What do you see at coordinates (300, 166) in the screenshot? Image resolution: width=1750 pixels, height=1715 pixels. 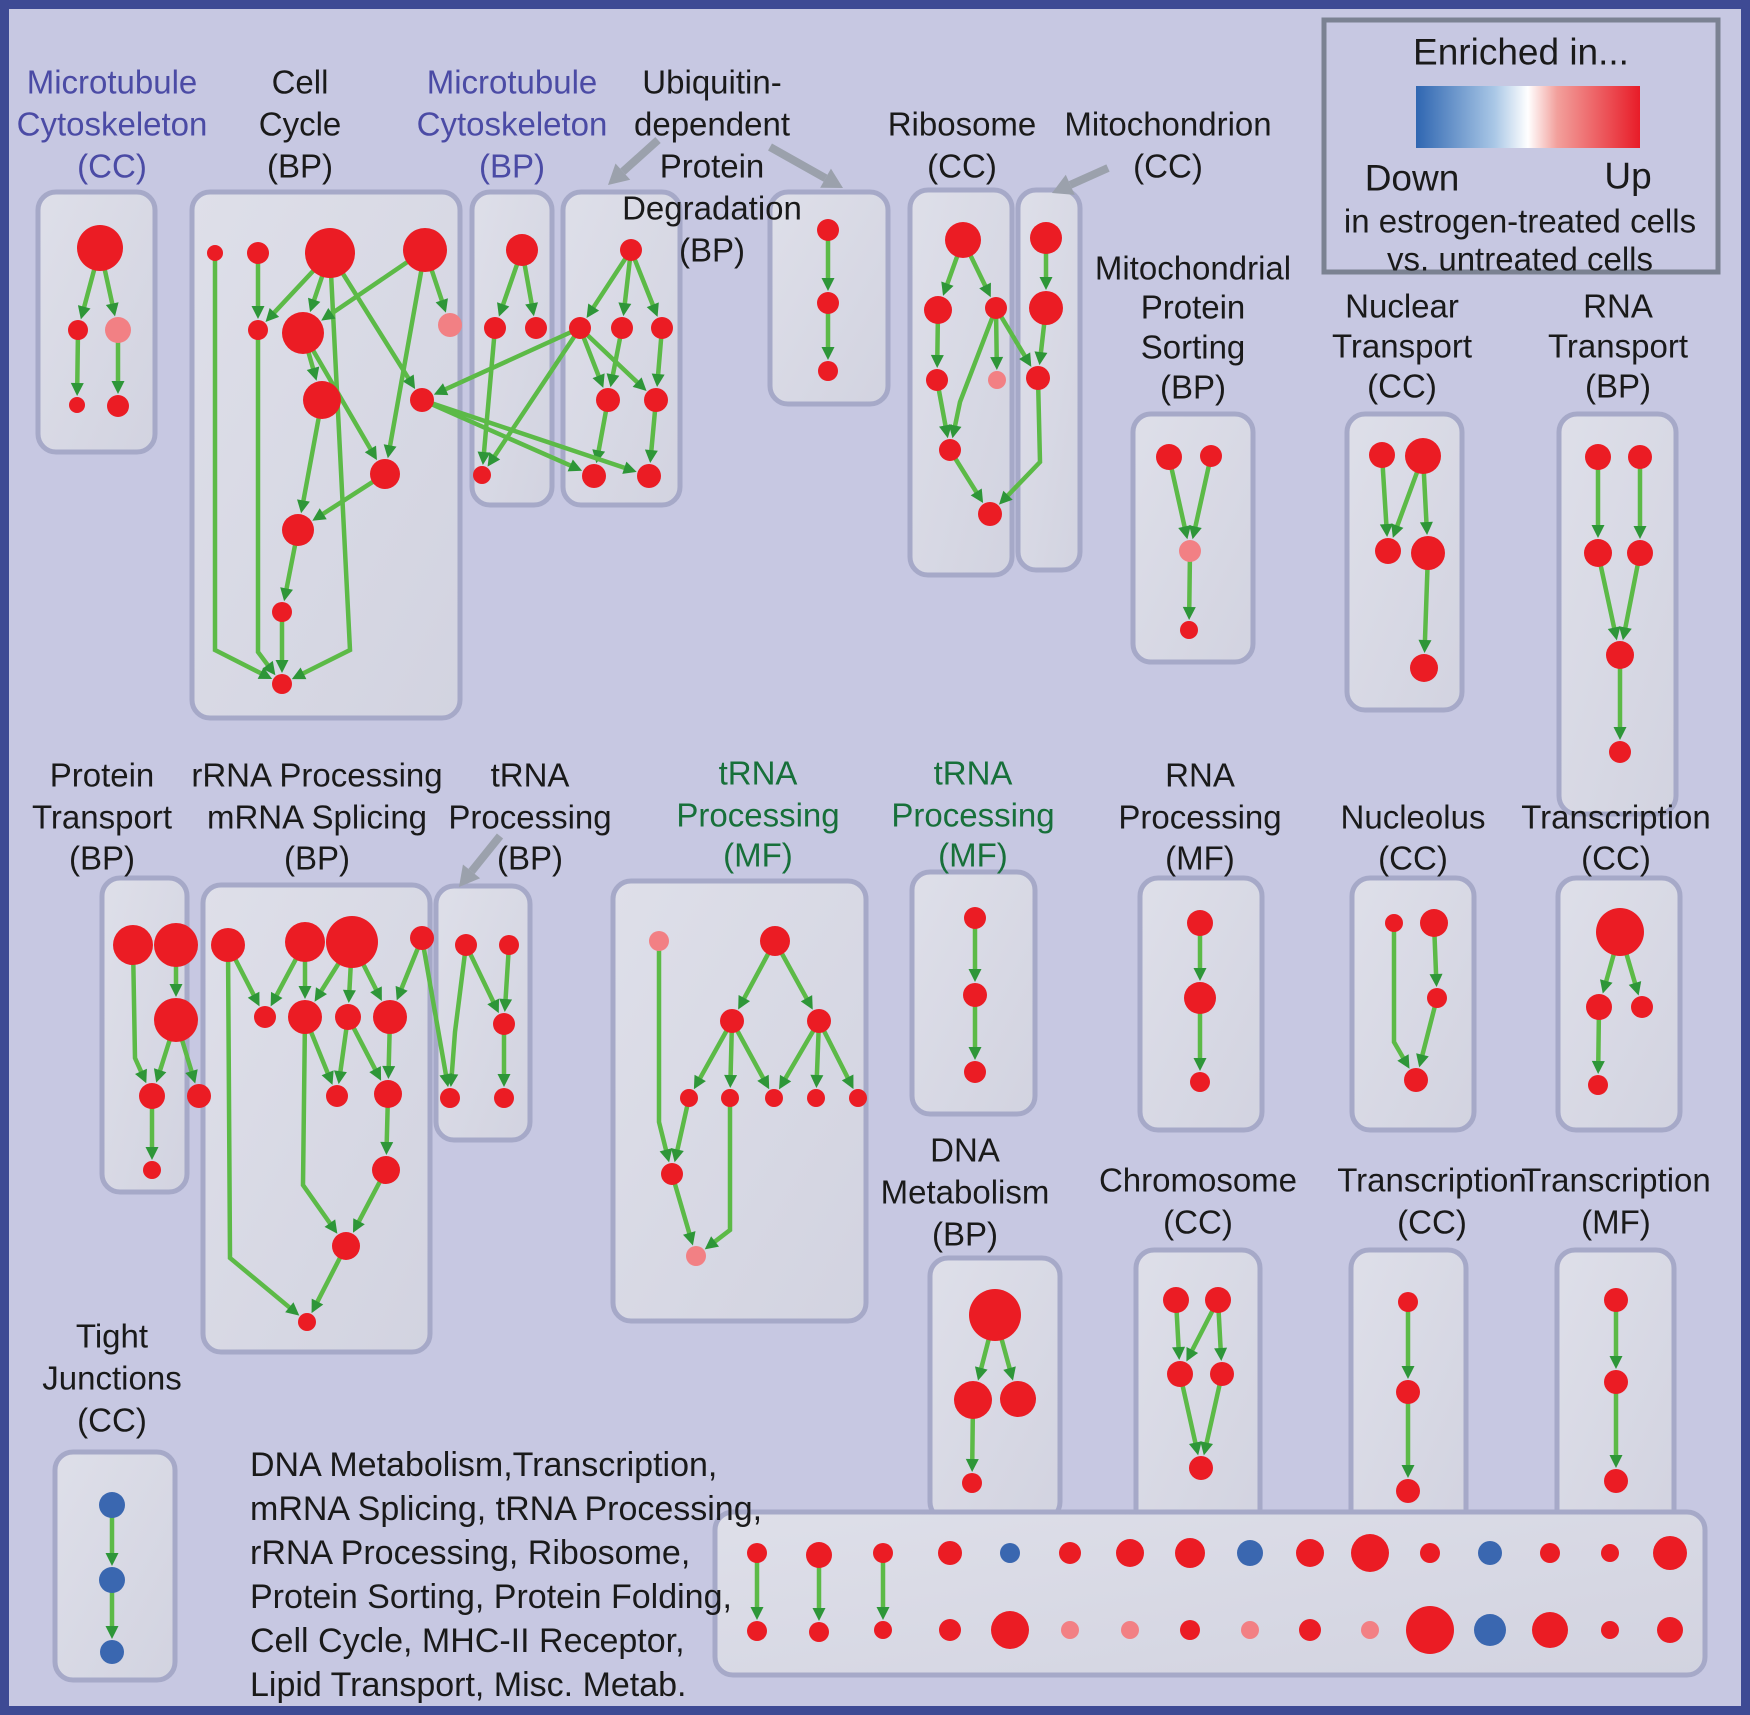 I see `cell-cycle-label: (BP)` at bounding box center [300, 166].